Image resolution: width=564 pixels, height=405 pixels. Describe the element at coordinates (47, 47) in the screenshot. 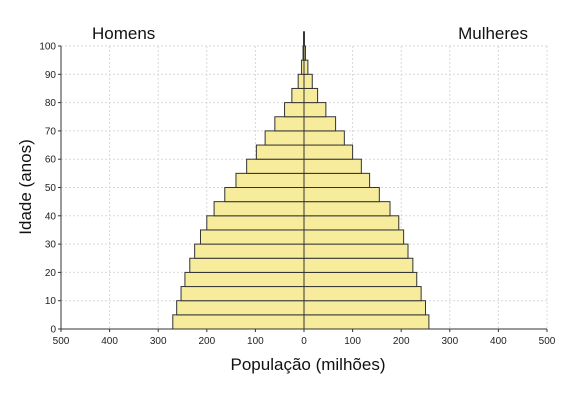

I see `y-tick-label: 100` at that location.